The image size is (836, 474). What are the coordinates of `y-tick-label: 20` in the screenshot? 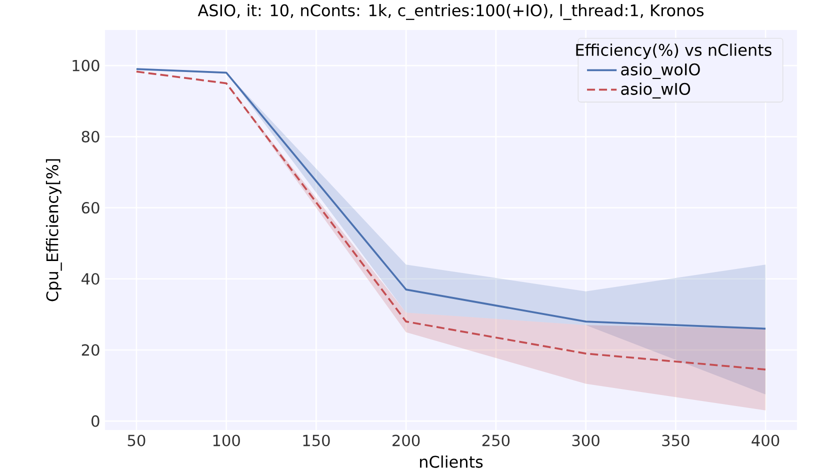 It's located at (91, 350).